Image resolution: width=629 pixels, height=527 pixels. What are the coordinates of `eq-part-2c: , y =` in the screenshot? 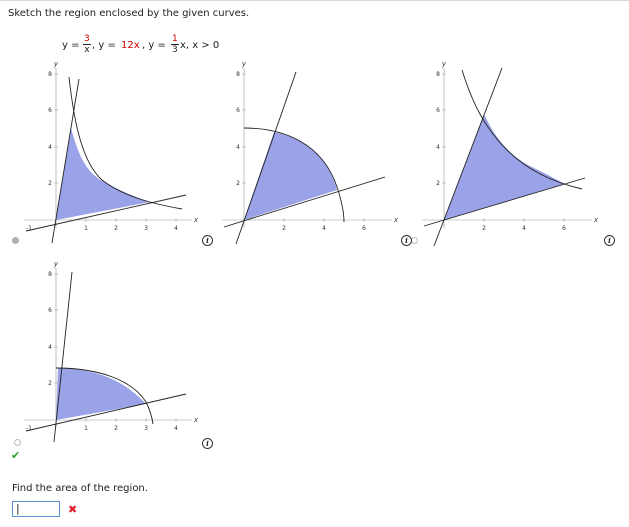 It's located at (154, 45).